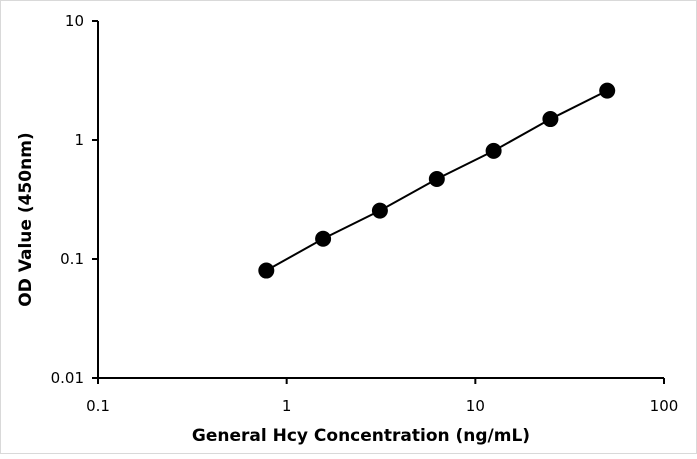  What do you see at coordinates (26, 219) in the screenshot?
I see `y-axis-title: OD Value (450nm)` at bounding box center [26, 219].